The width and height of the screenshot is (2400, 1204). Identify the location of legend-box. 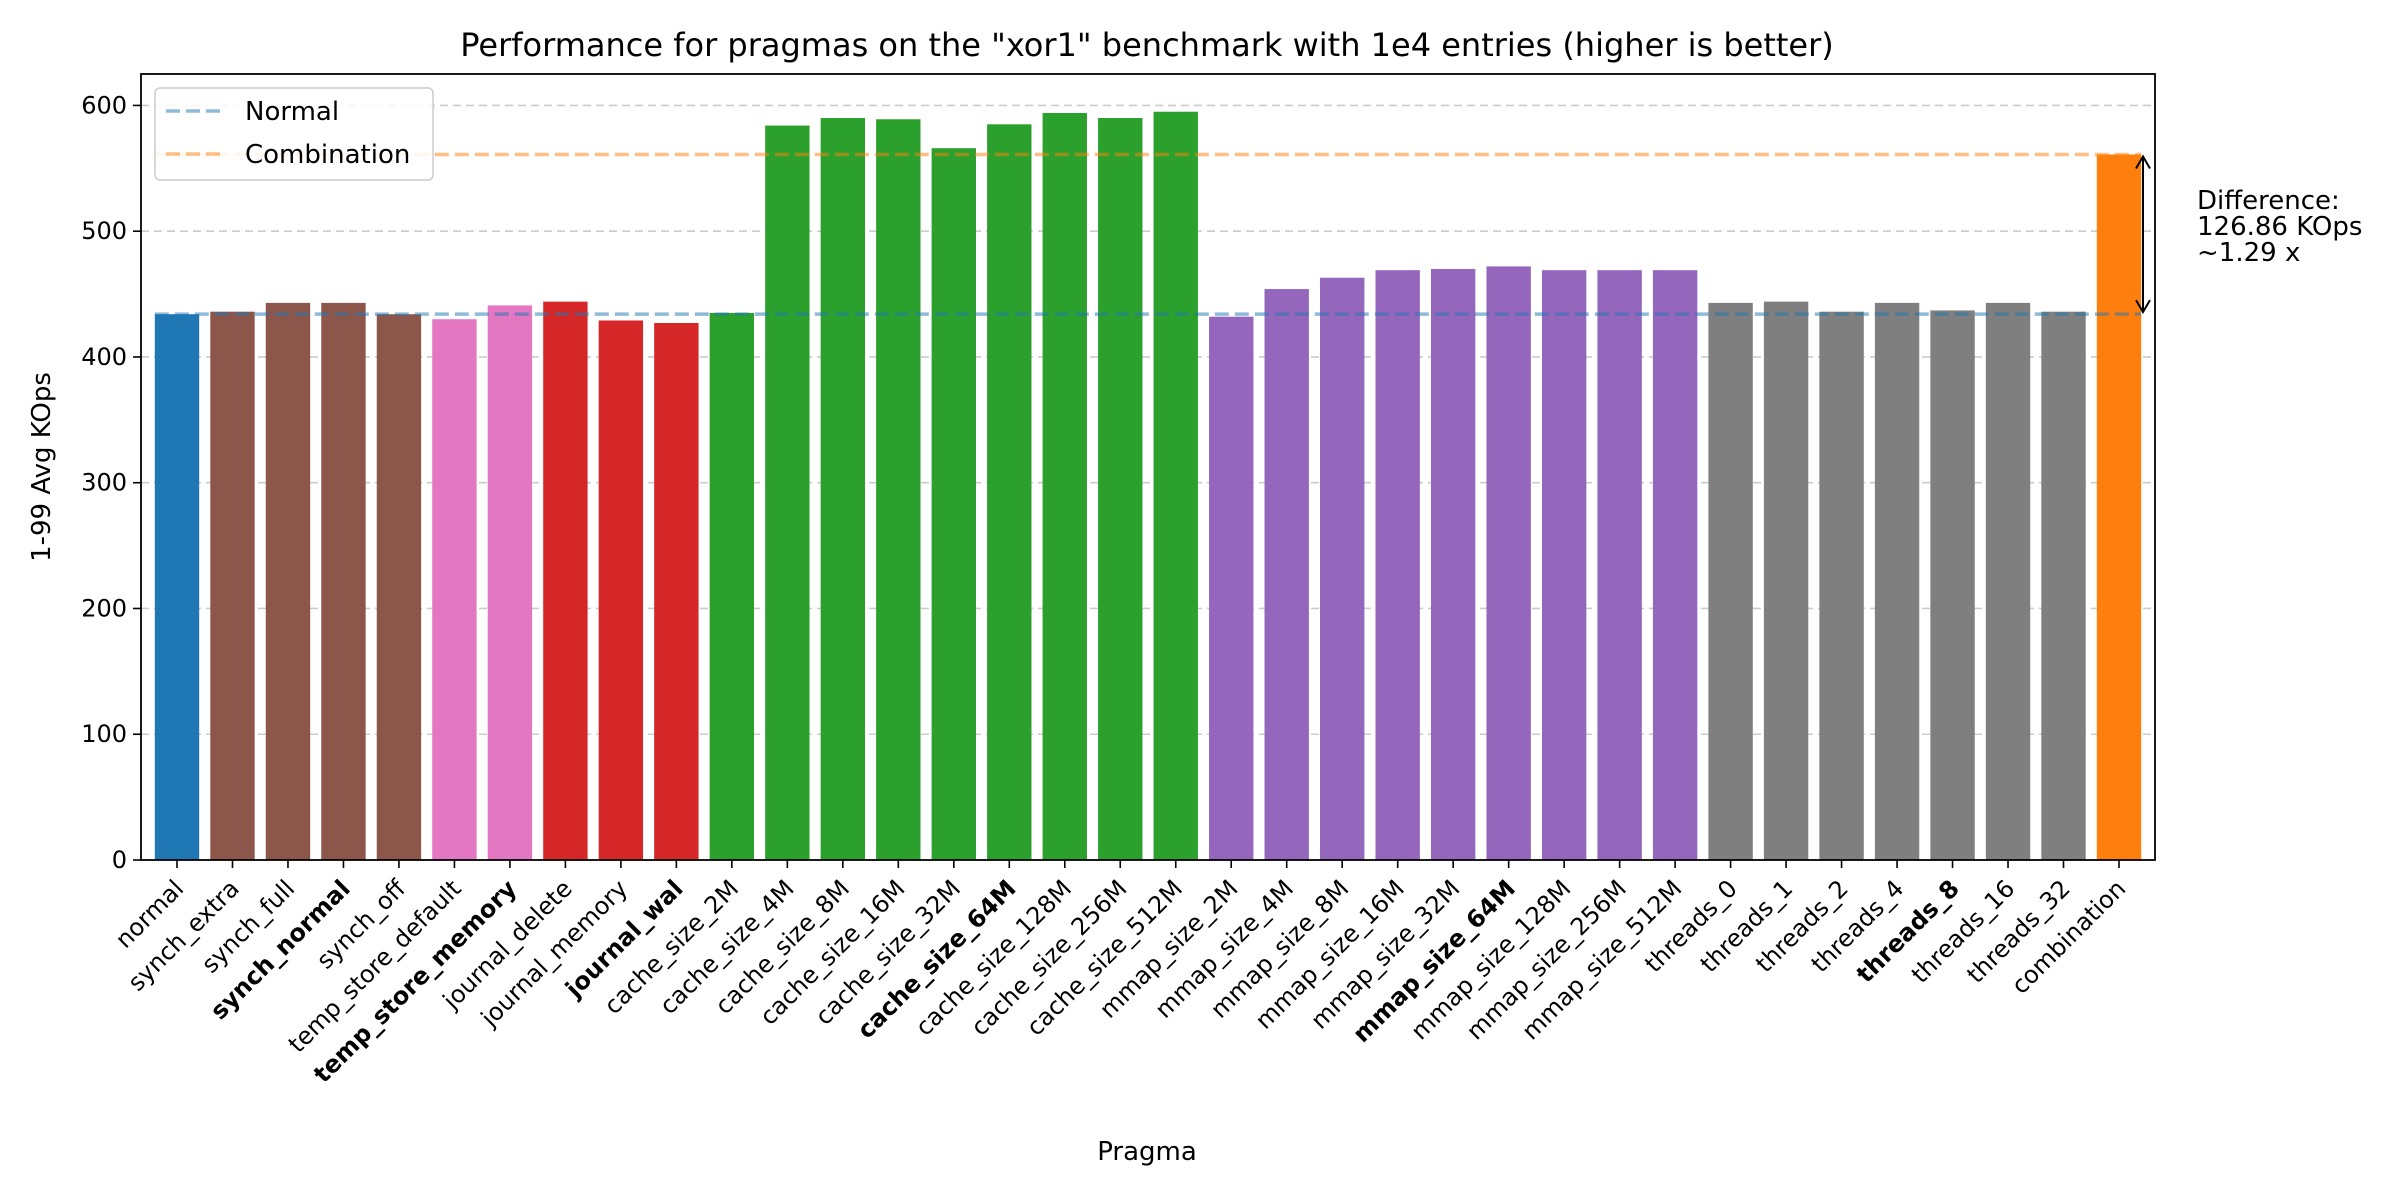
(294, 134).